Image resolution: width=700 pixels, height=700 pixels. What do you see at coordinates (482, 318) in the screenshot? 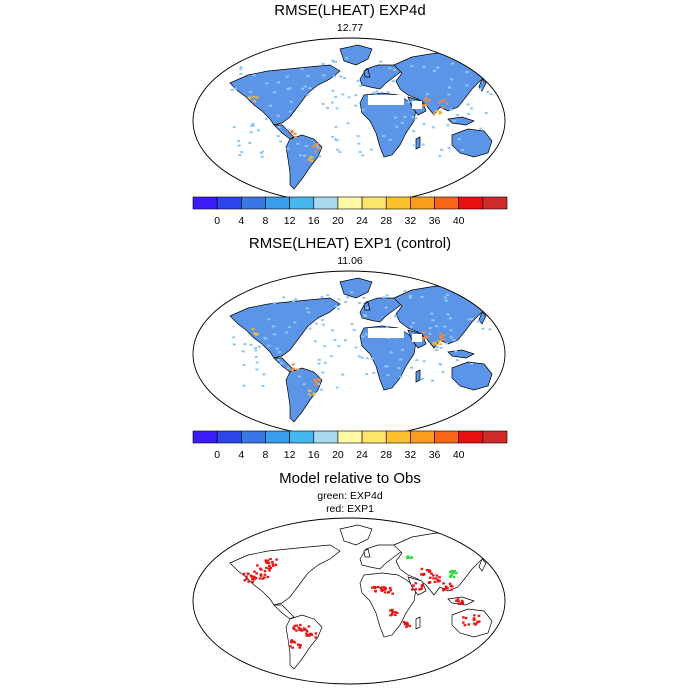
I see `japan-landmass` at bounding box center [482, 318].